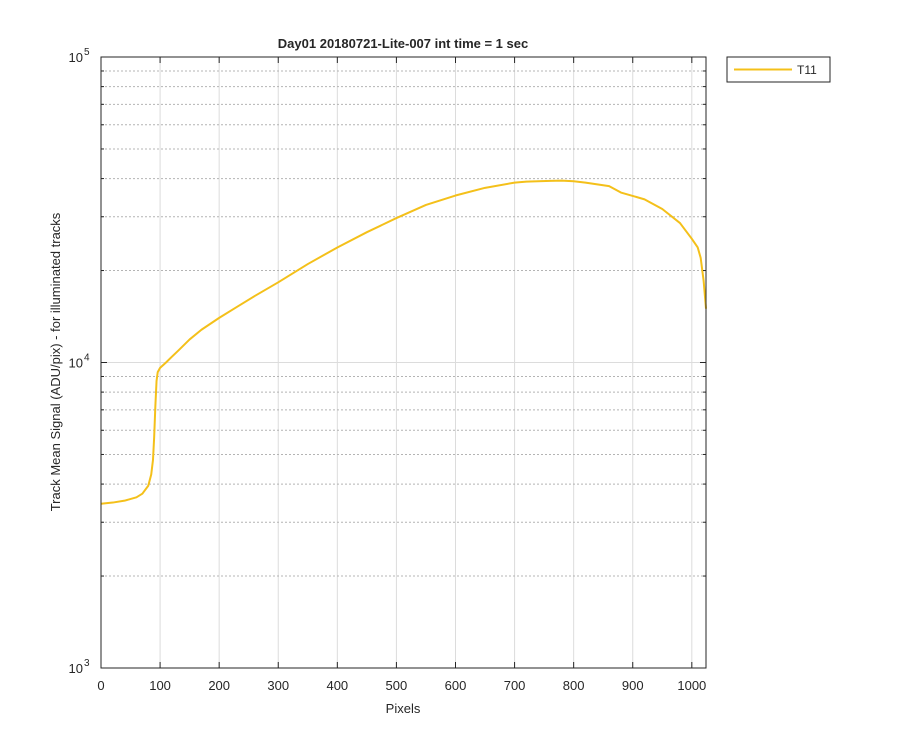 This screenshot has height=750, width=900. Describe the element at coordinates (87, 52) in the screenshot. I see `y-tick-label-exponent: 5` at that location.